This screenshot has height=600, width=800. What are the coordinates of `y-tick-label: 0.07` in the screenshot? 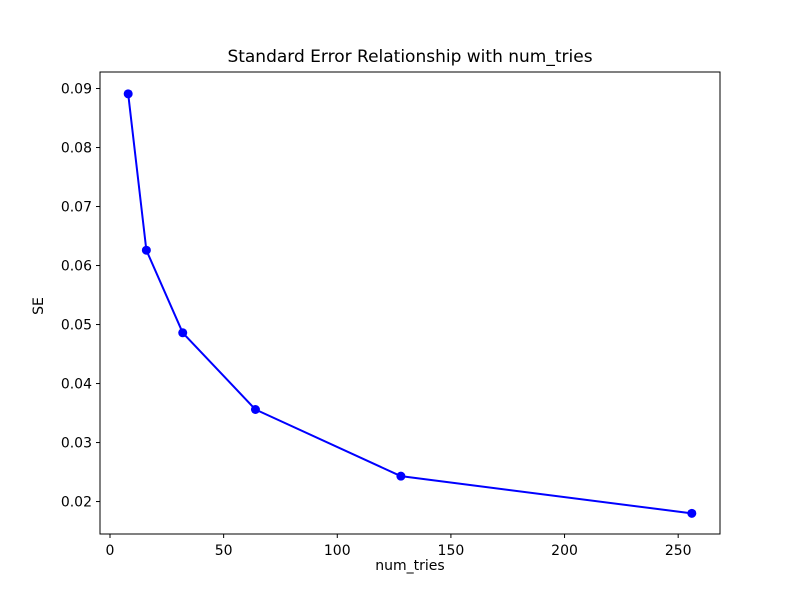 It's located at (76, 208).